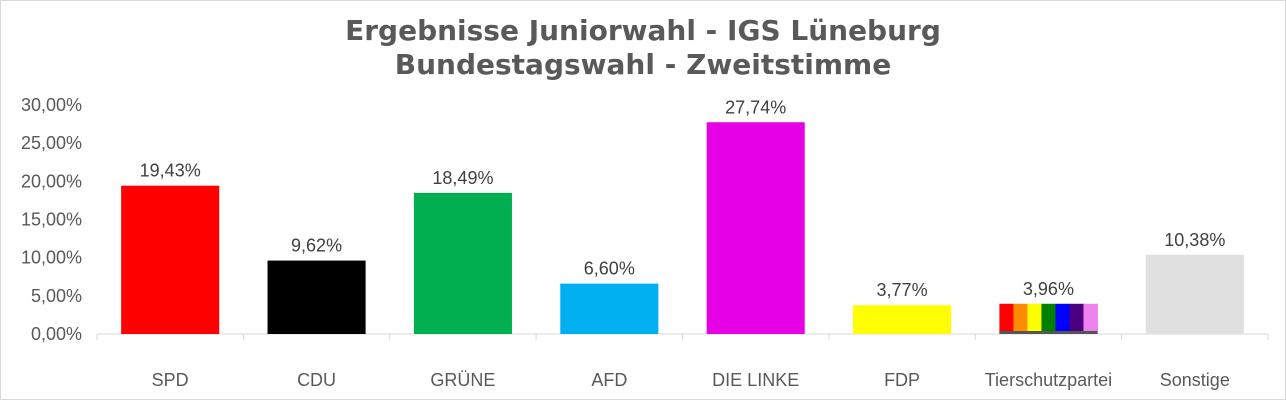 The height and width of the screenshot is (400, 1286). What do you see at coordinates (462, 380) in the screenshot?
I see `category-label: GRÜNE` at bounding box center [462, 380].